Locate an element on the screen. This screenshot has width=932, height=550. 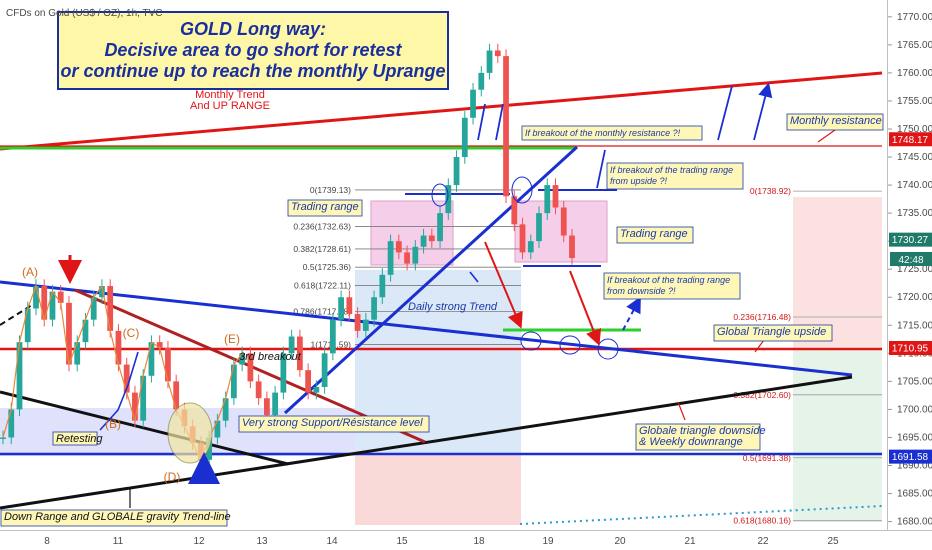
y-tick-label: 1725.00 is located at coordinates (914, 269).